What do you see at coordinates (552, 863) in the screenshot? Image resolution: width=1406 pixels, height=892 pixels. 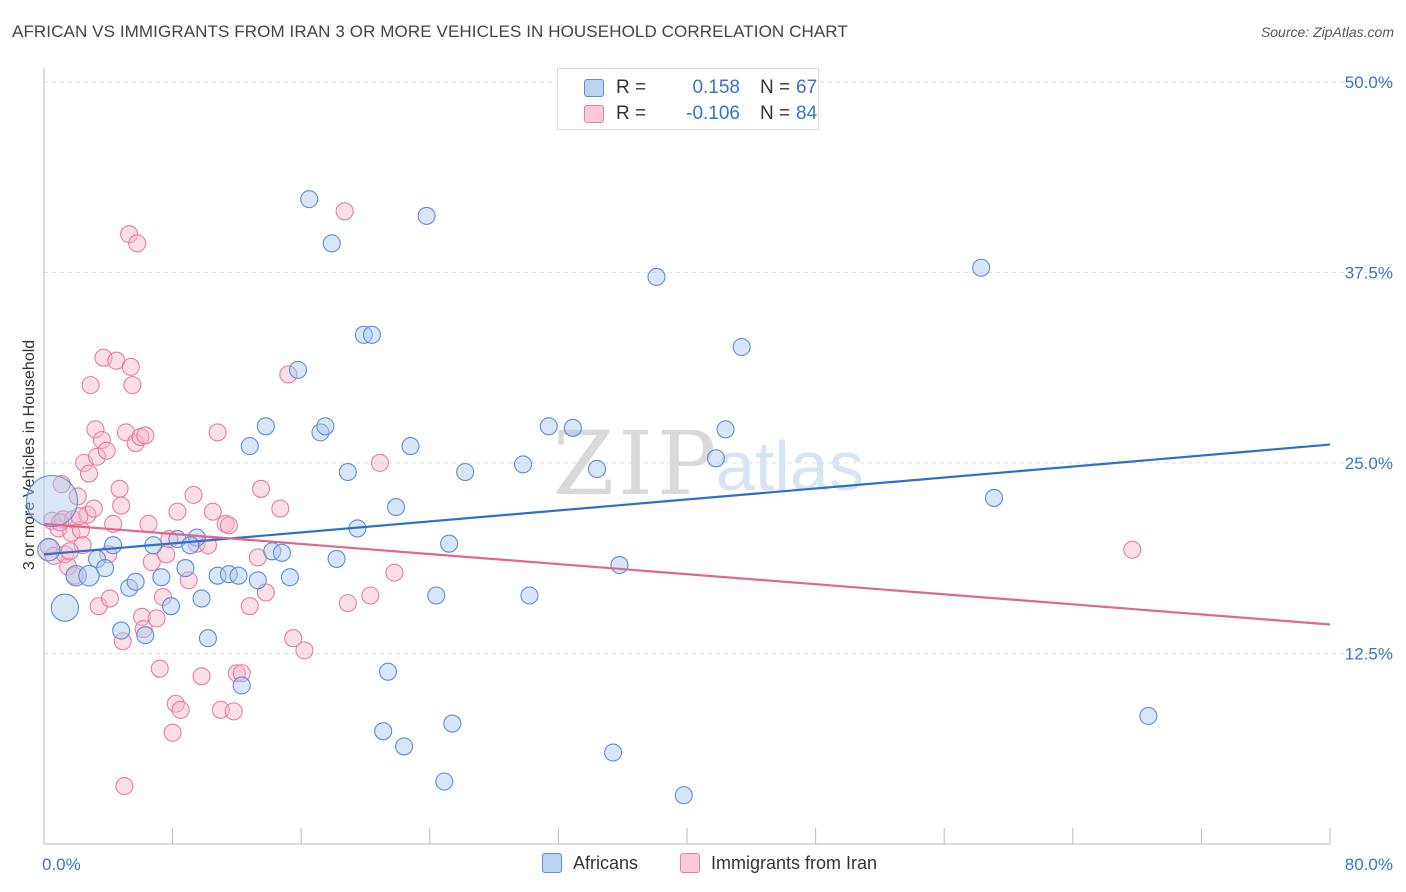 I see `legend-swatch-blue` at bounding box center [552, 863].